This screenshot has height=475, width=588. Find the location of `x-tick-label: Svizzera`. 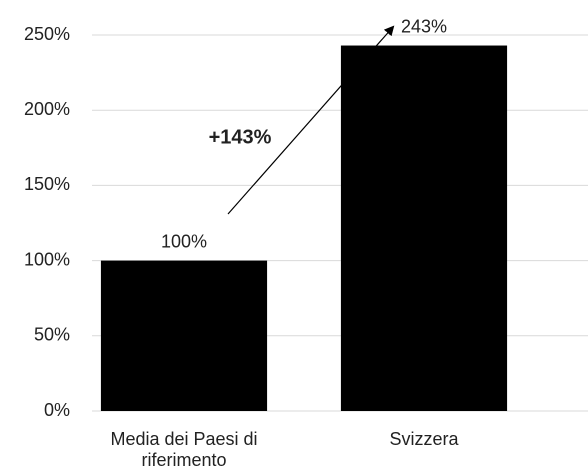

x-tick-label: Svizzera is located at coordinates (424, 439).